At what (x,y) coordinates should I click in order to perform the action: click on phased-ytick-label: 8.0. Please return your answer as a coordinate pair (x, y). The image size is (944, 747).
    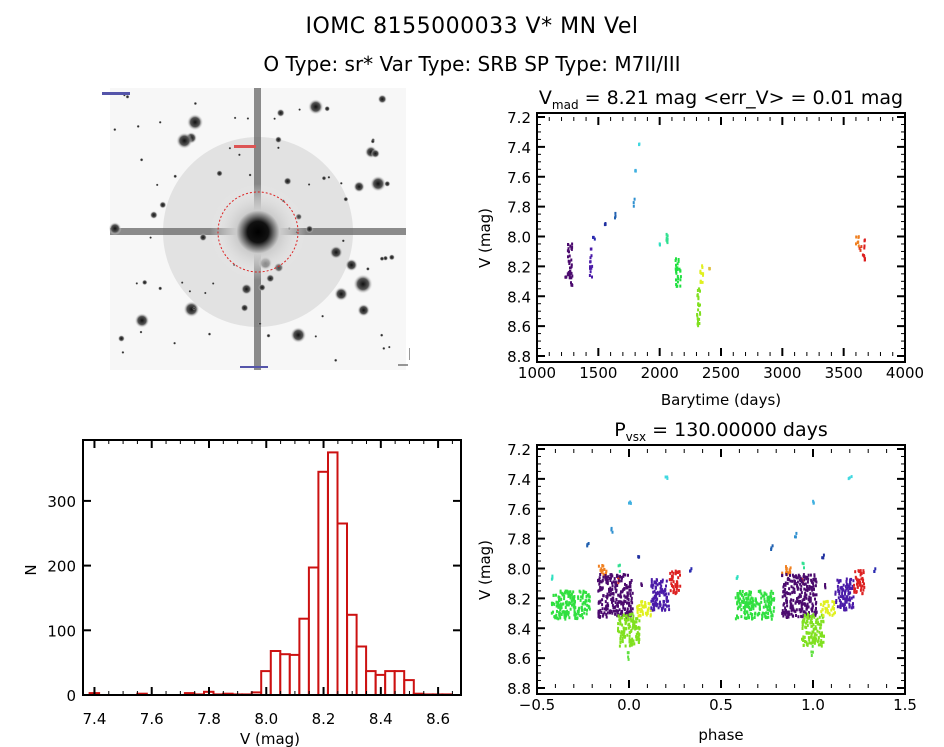
    Looking at the image, I should click on (519, 570).